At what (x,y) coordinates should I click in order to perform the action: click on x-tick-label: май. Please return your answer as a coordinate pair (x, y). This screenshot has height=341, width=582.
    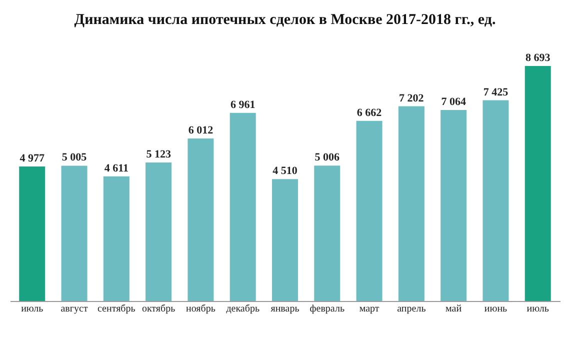
    Looking at the image, I should click on (454, 309).